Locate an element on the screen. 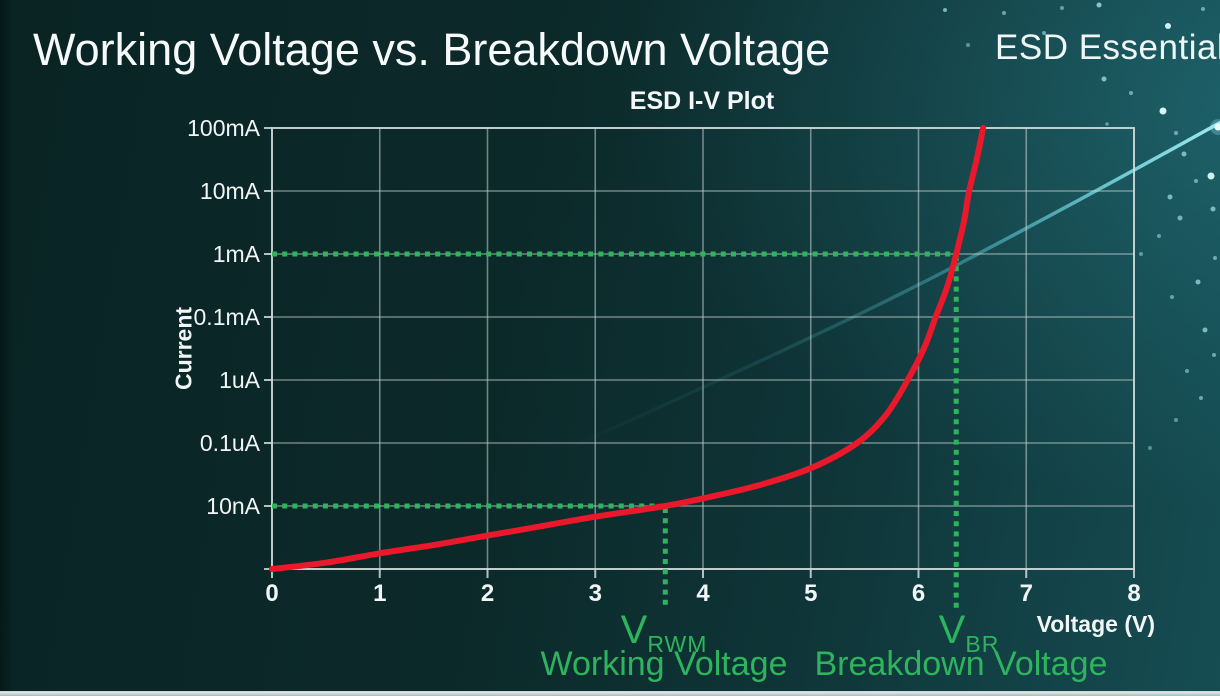 The height and width of the screenshot is (696, 1220). x-tick-labels: 0 1 2 3 4 5 6 7 8 is located at coordinates (702, 593).